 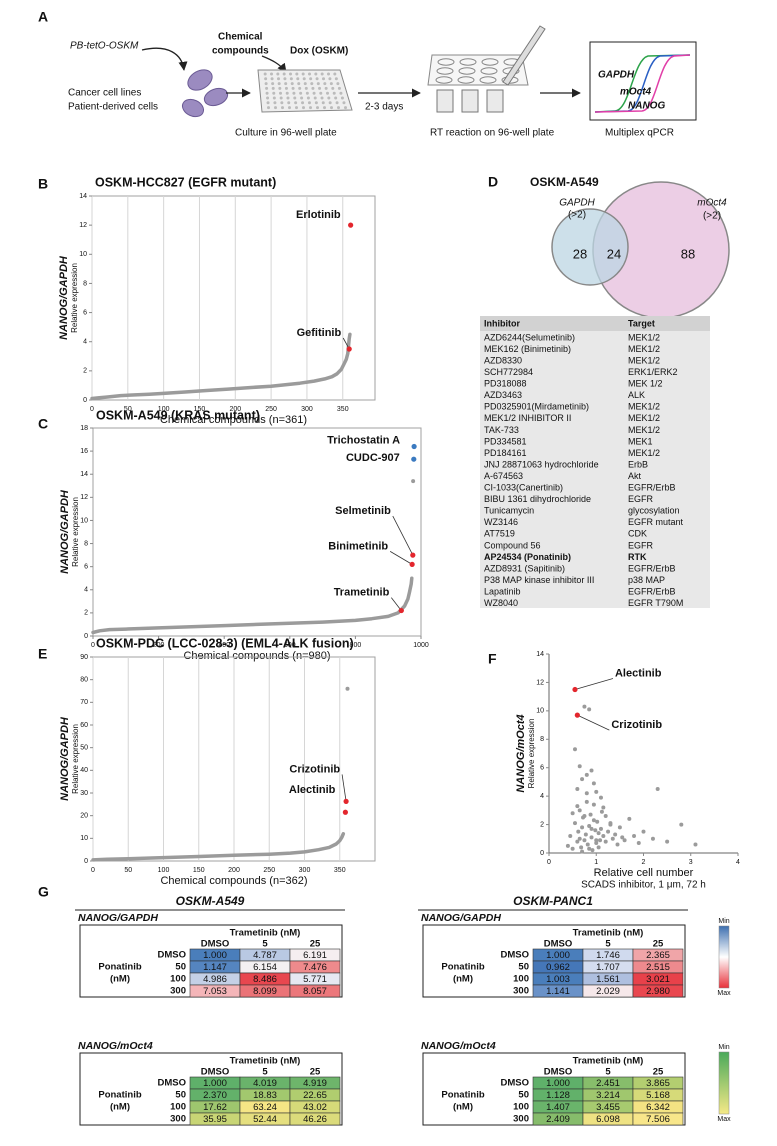 I want to click on cell-value: 22.65, so click(x=315, y=1095).